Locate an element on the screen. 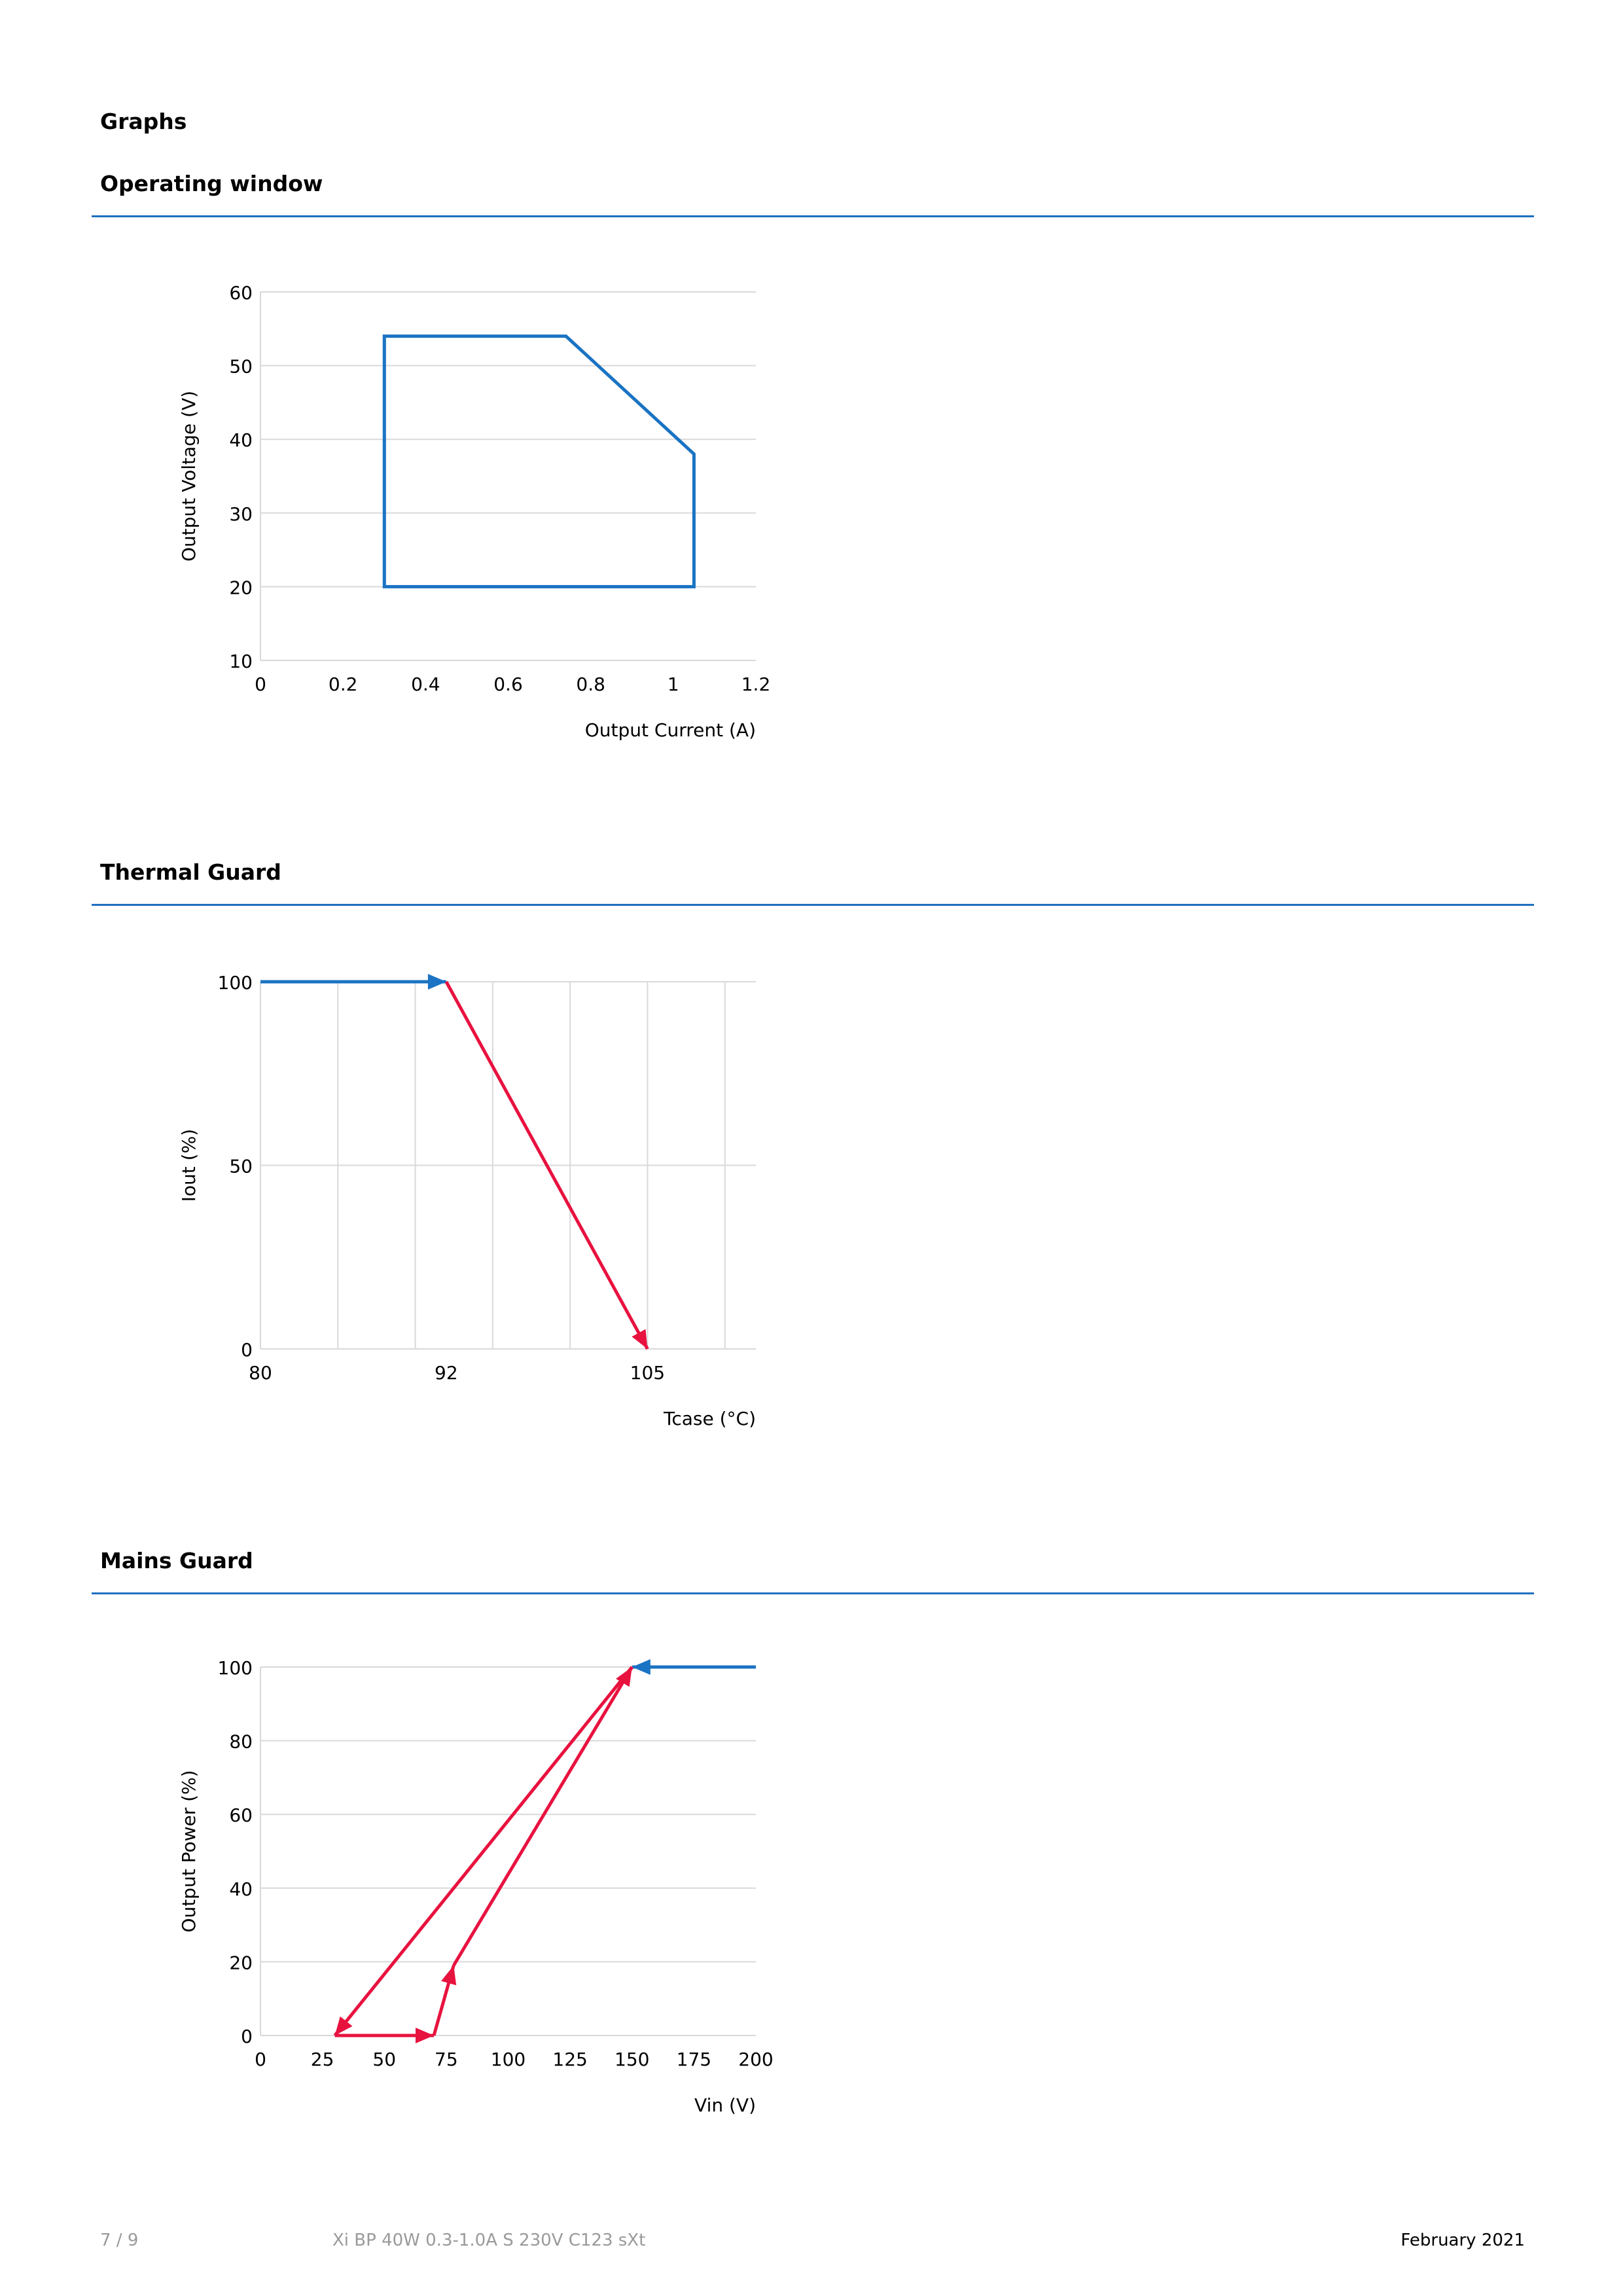 Image resolution: width=1623 pixels, height=2296 pixels. y-tick-label: 30 is located at coordinates (241, 514).